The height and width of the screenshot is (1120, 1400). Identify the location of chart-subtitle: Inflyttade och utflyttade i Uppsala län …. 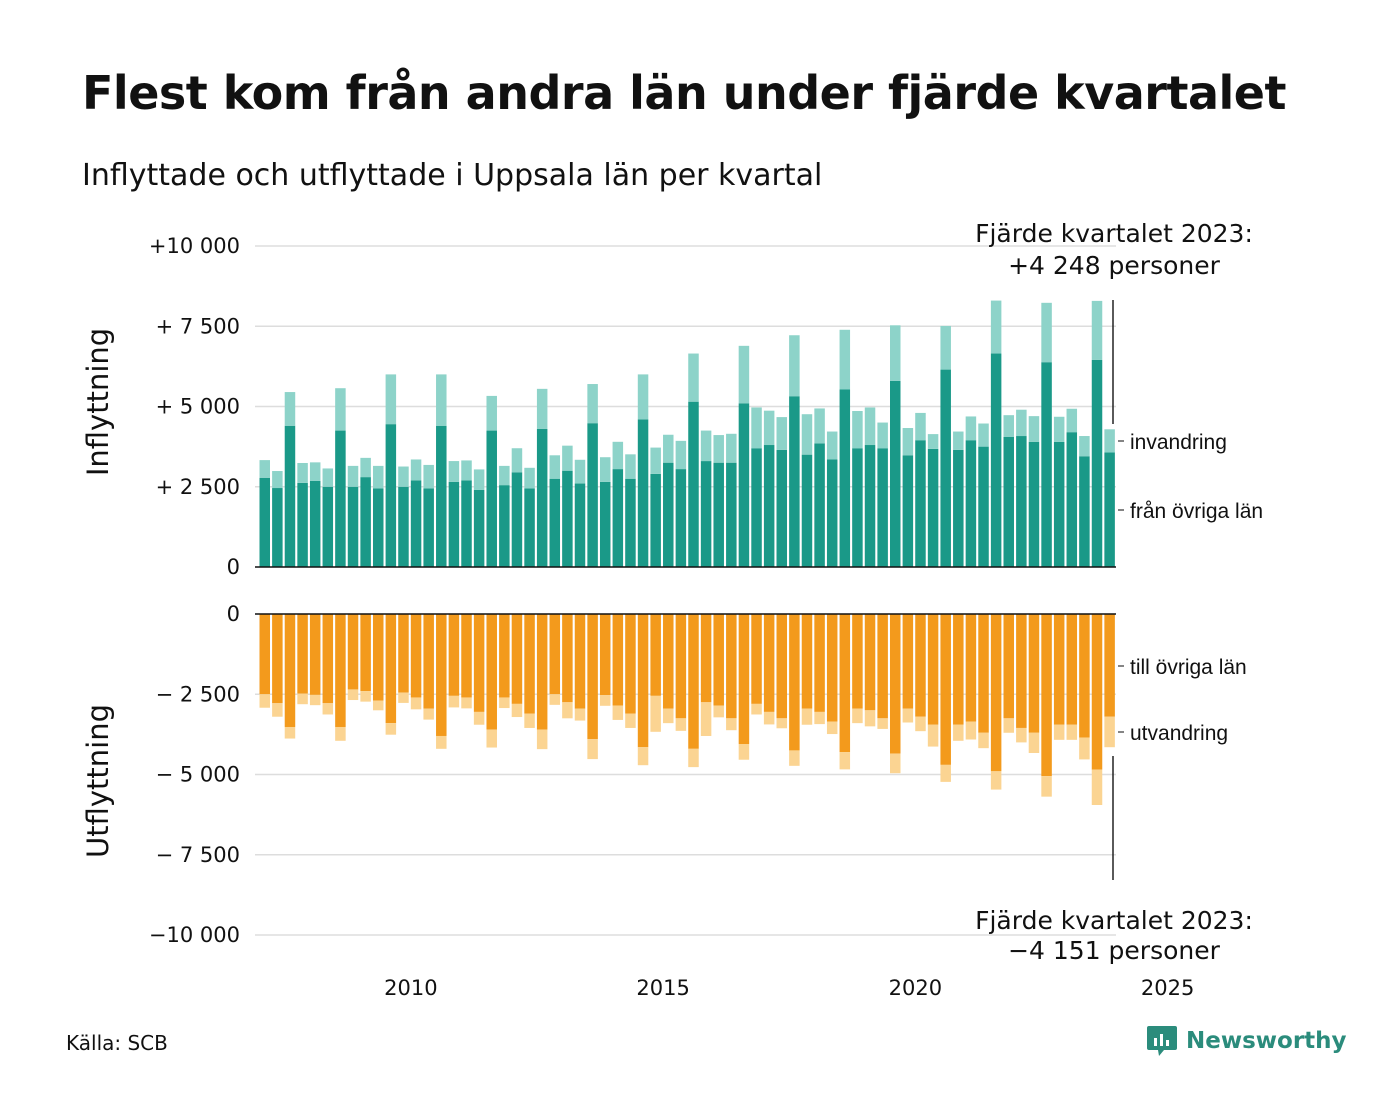
(452, 175).